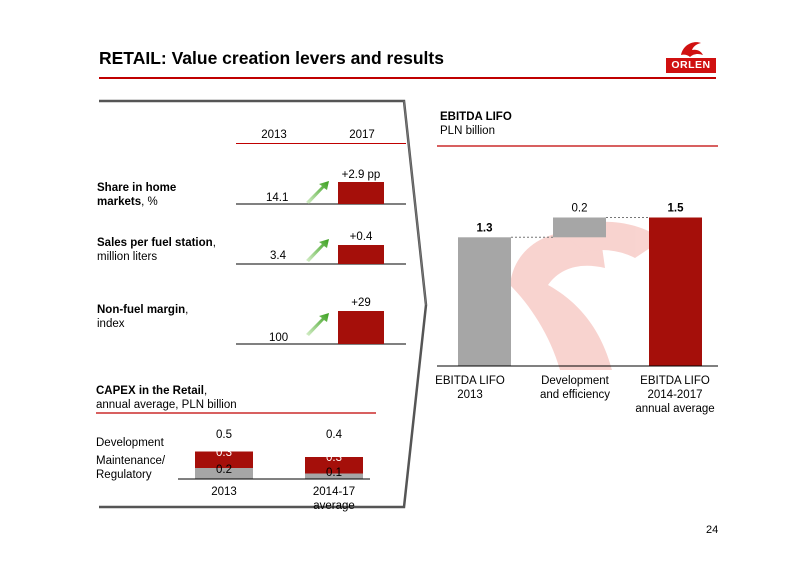 This screenshot has height=565, width=800. I want to click on lever-row-3-base: 100, so click(279, 338).